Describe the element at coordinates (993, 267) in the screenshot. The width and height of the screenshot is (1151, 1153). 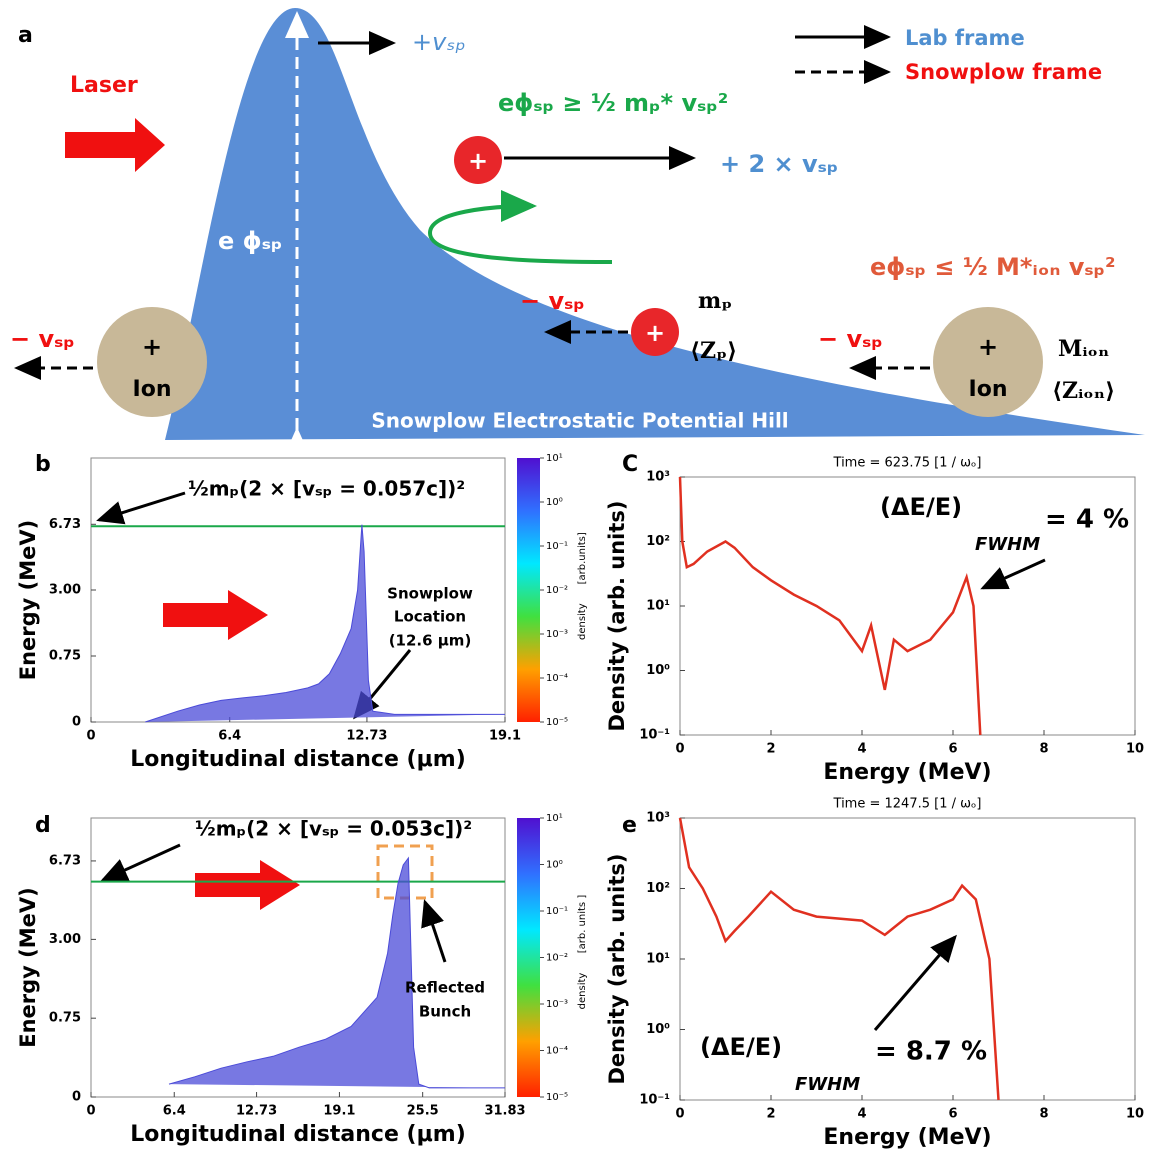
I see `equation: eϕₛₚ ≤ ½ M*ᵢₒₙ vₛₚ²` at that location.